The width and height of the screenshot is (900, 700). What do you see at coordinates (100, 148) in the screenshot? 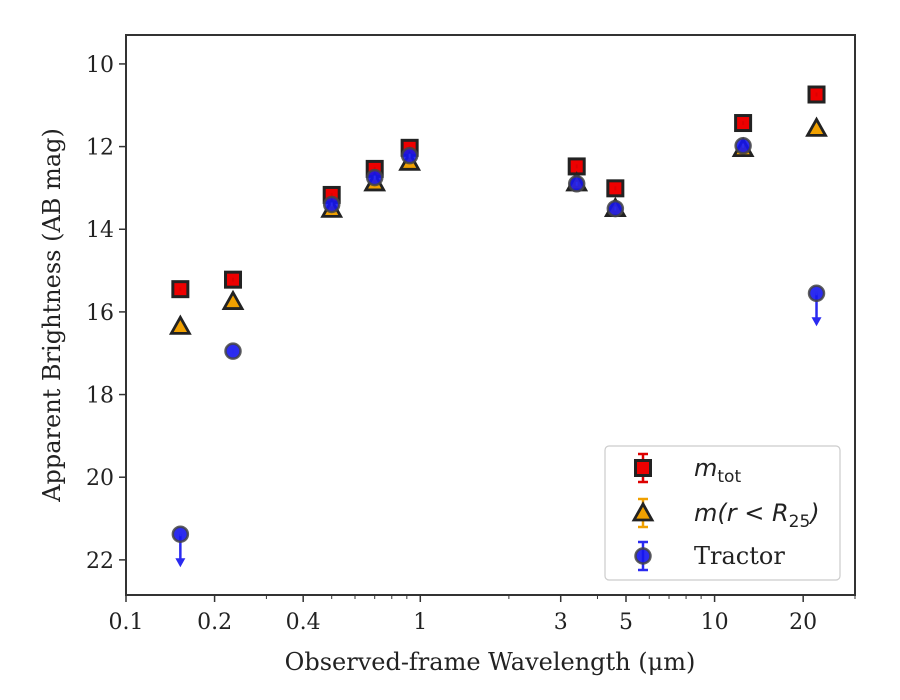
I see `y-tick-label: 12` at bounding box center [100, 148].